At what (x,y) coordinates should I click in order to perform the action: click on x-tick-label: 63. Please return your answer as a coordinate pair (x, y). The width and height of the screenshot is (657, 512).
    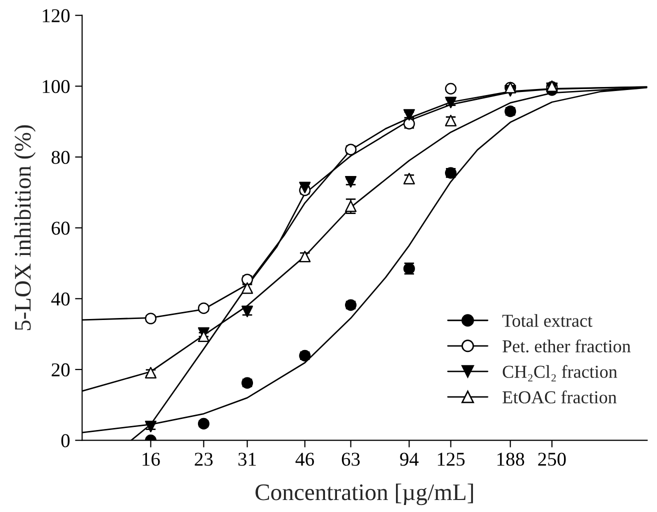
    Looking at the image, I should click on (351, 459).